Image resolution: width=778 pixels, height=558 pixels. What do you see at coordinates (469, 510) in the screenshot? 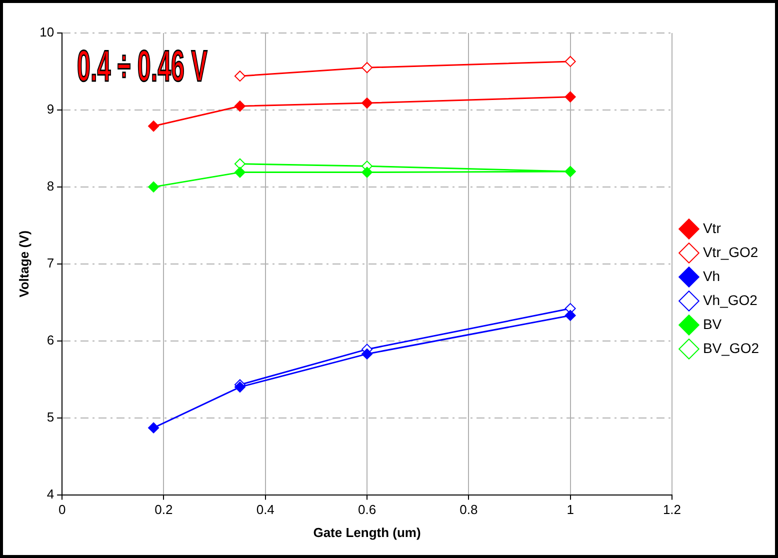
I see `x-tick-label: 0.8` at bounding box center [469, 510].